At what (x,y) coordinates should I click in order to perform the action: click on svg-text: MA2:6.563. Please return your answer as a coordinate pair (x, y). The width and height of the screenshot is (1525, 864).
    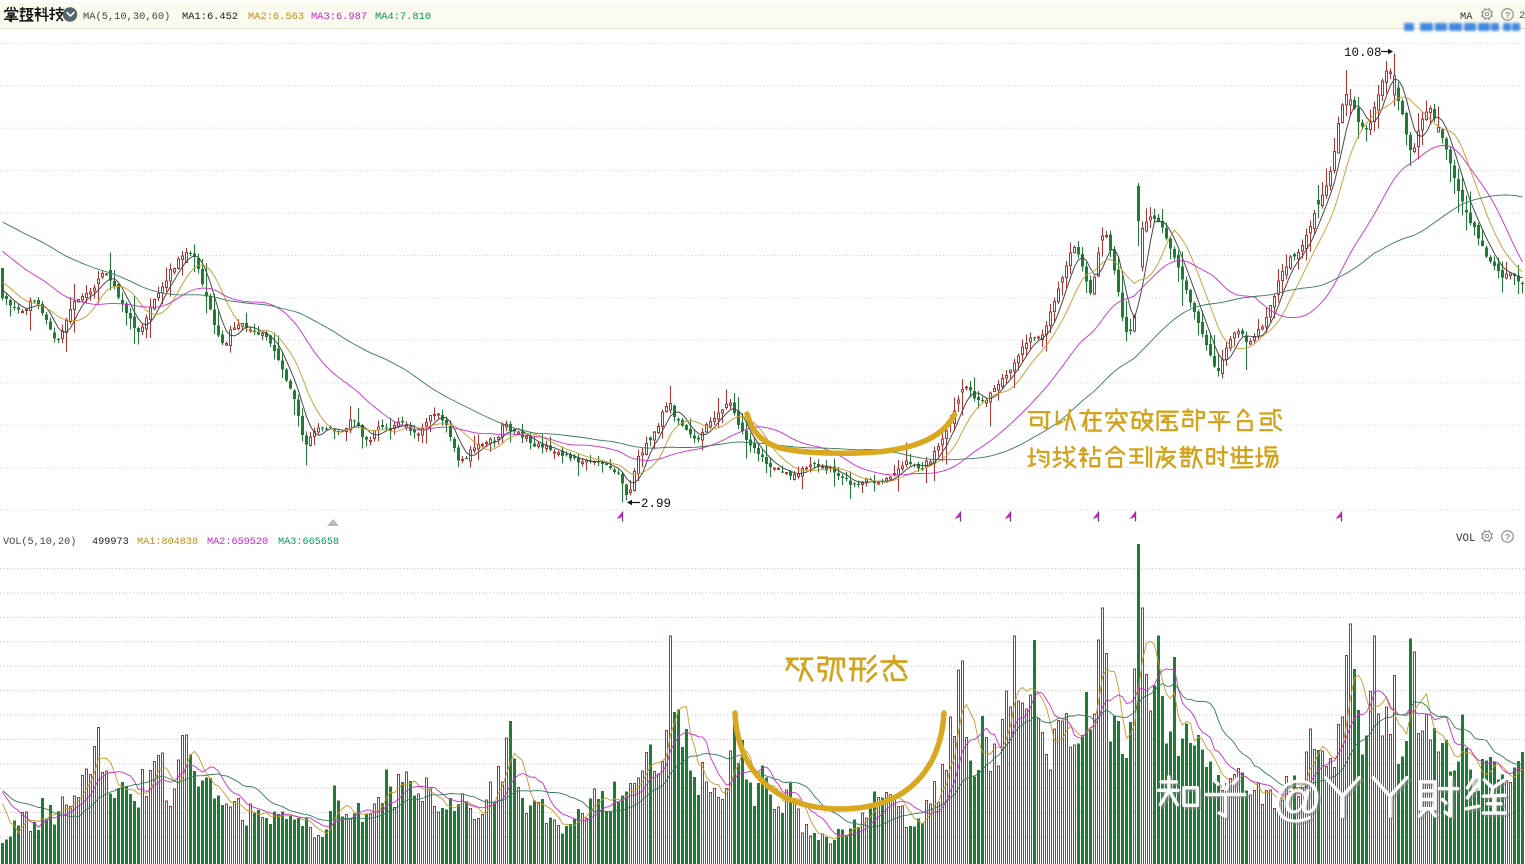
    Looking at the image, I should click on (276, 17).